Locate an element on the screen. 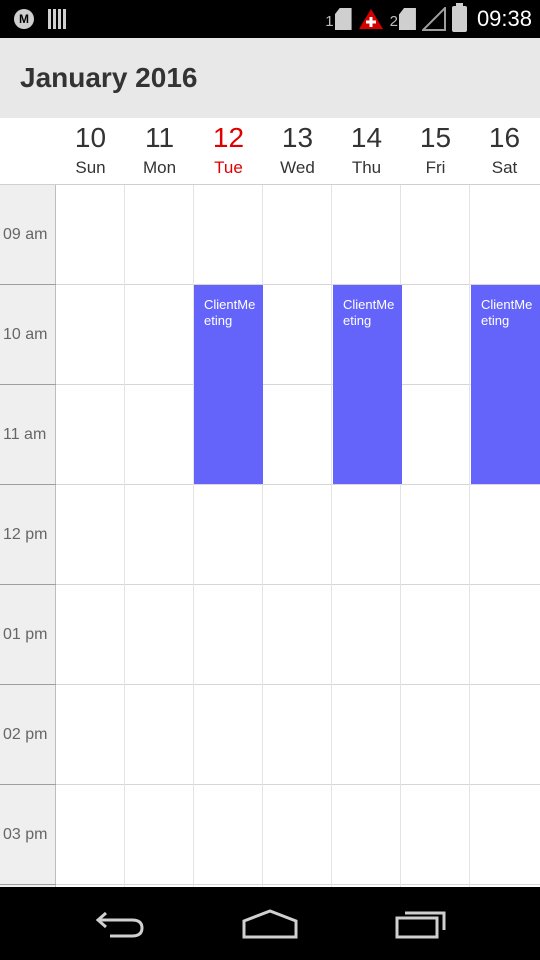 This screenshot has height=960, width=540. day-header: 14 Thu is located at coordinates (366, 151).